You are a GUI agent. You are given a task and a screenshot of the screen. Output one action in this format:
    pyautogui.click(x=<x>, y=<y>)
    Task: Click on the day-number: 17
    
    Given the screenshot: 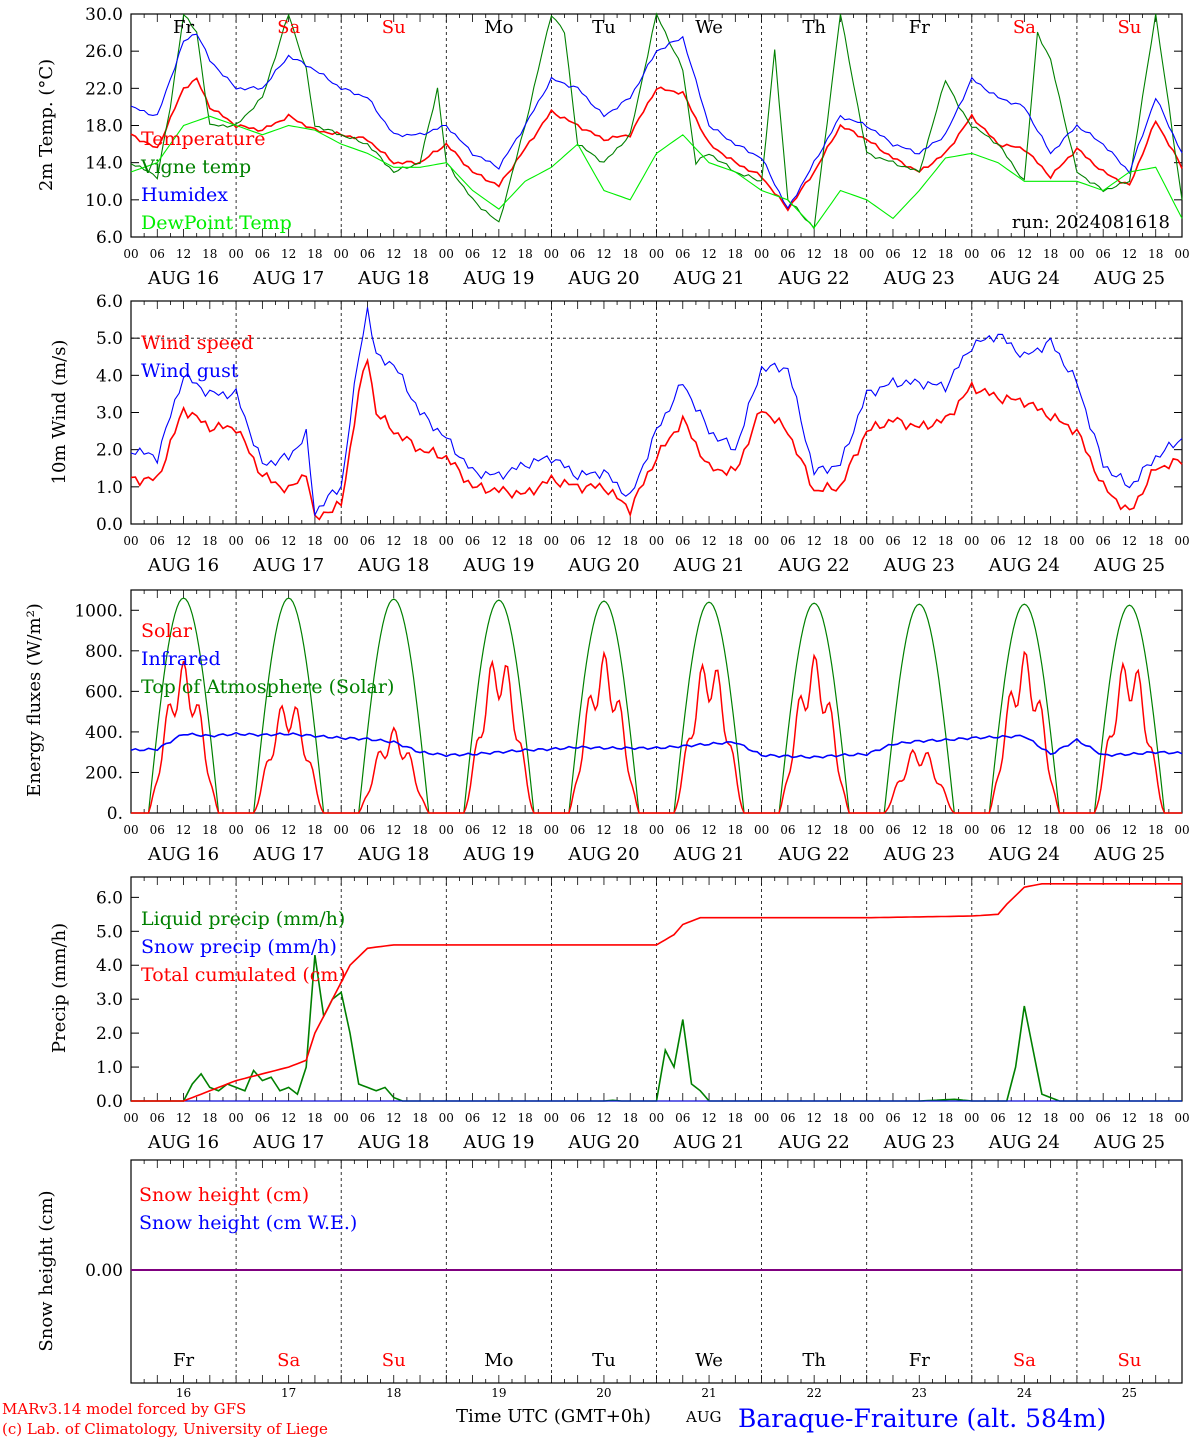 What is the action you would take?
    pyautogui.click(x=288, y=1393)
    